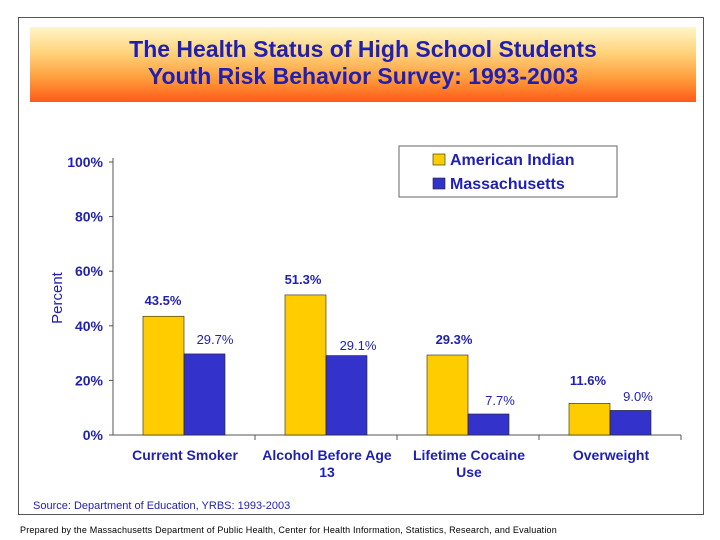 Image resolution: width=720 pixels, height=540 pixels. Describe the element at coordinates (163, 300) in the screenshot. I see `data-label: 43.5%` at that location.